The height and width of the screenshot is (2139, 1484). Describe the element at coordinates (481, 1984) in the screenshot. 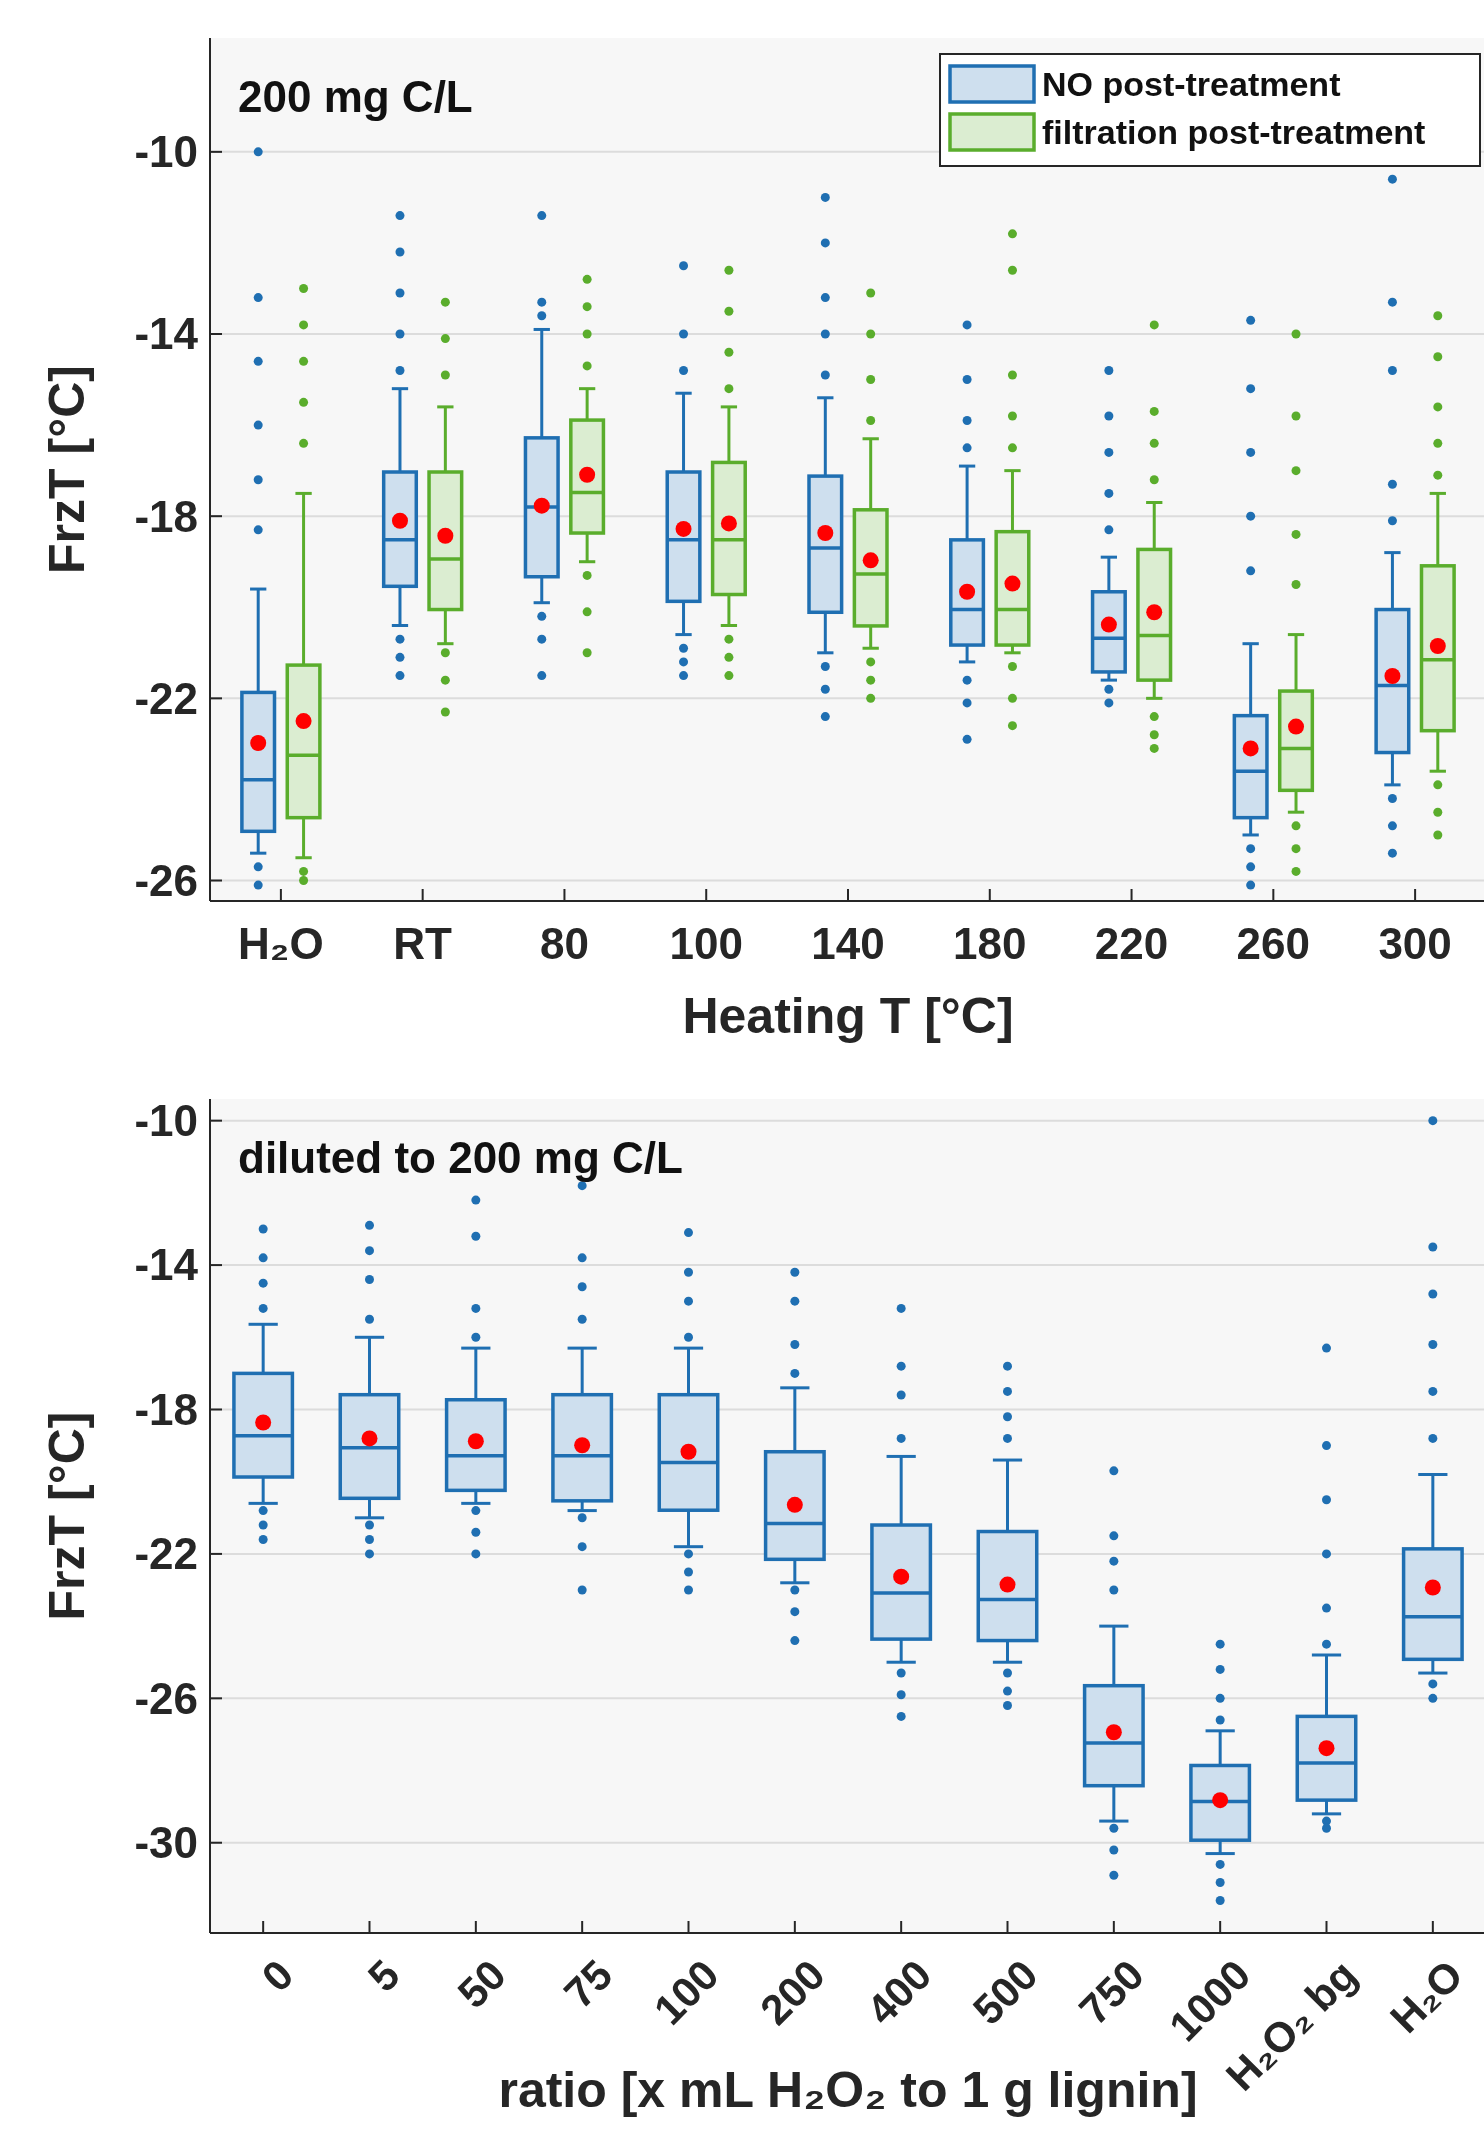

I see `x-tick-label: 50` at that location.